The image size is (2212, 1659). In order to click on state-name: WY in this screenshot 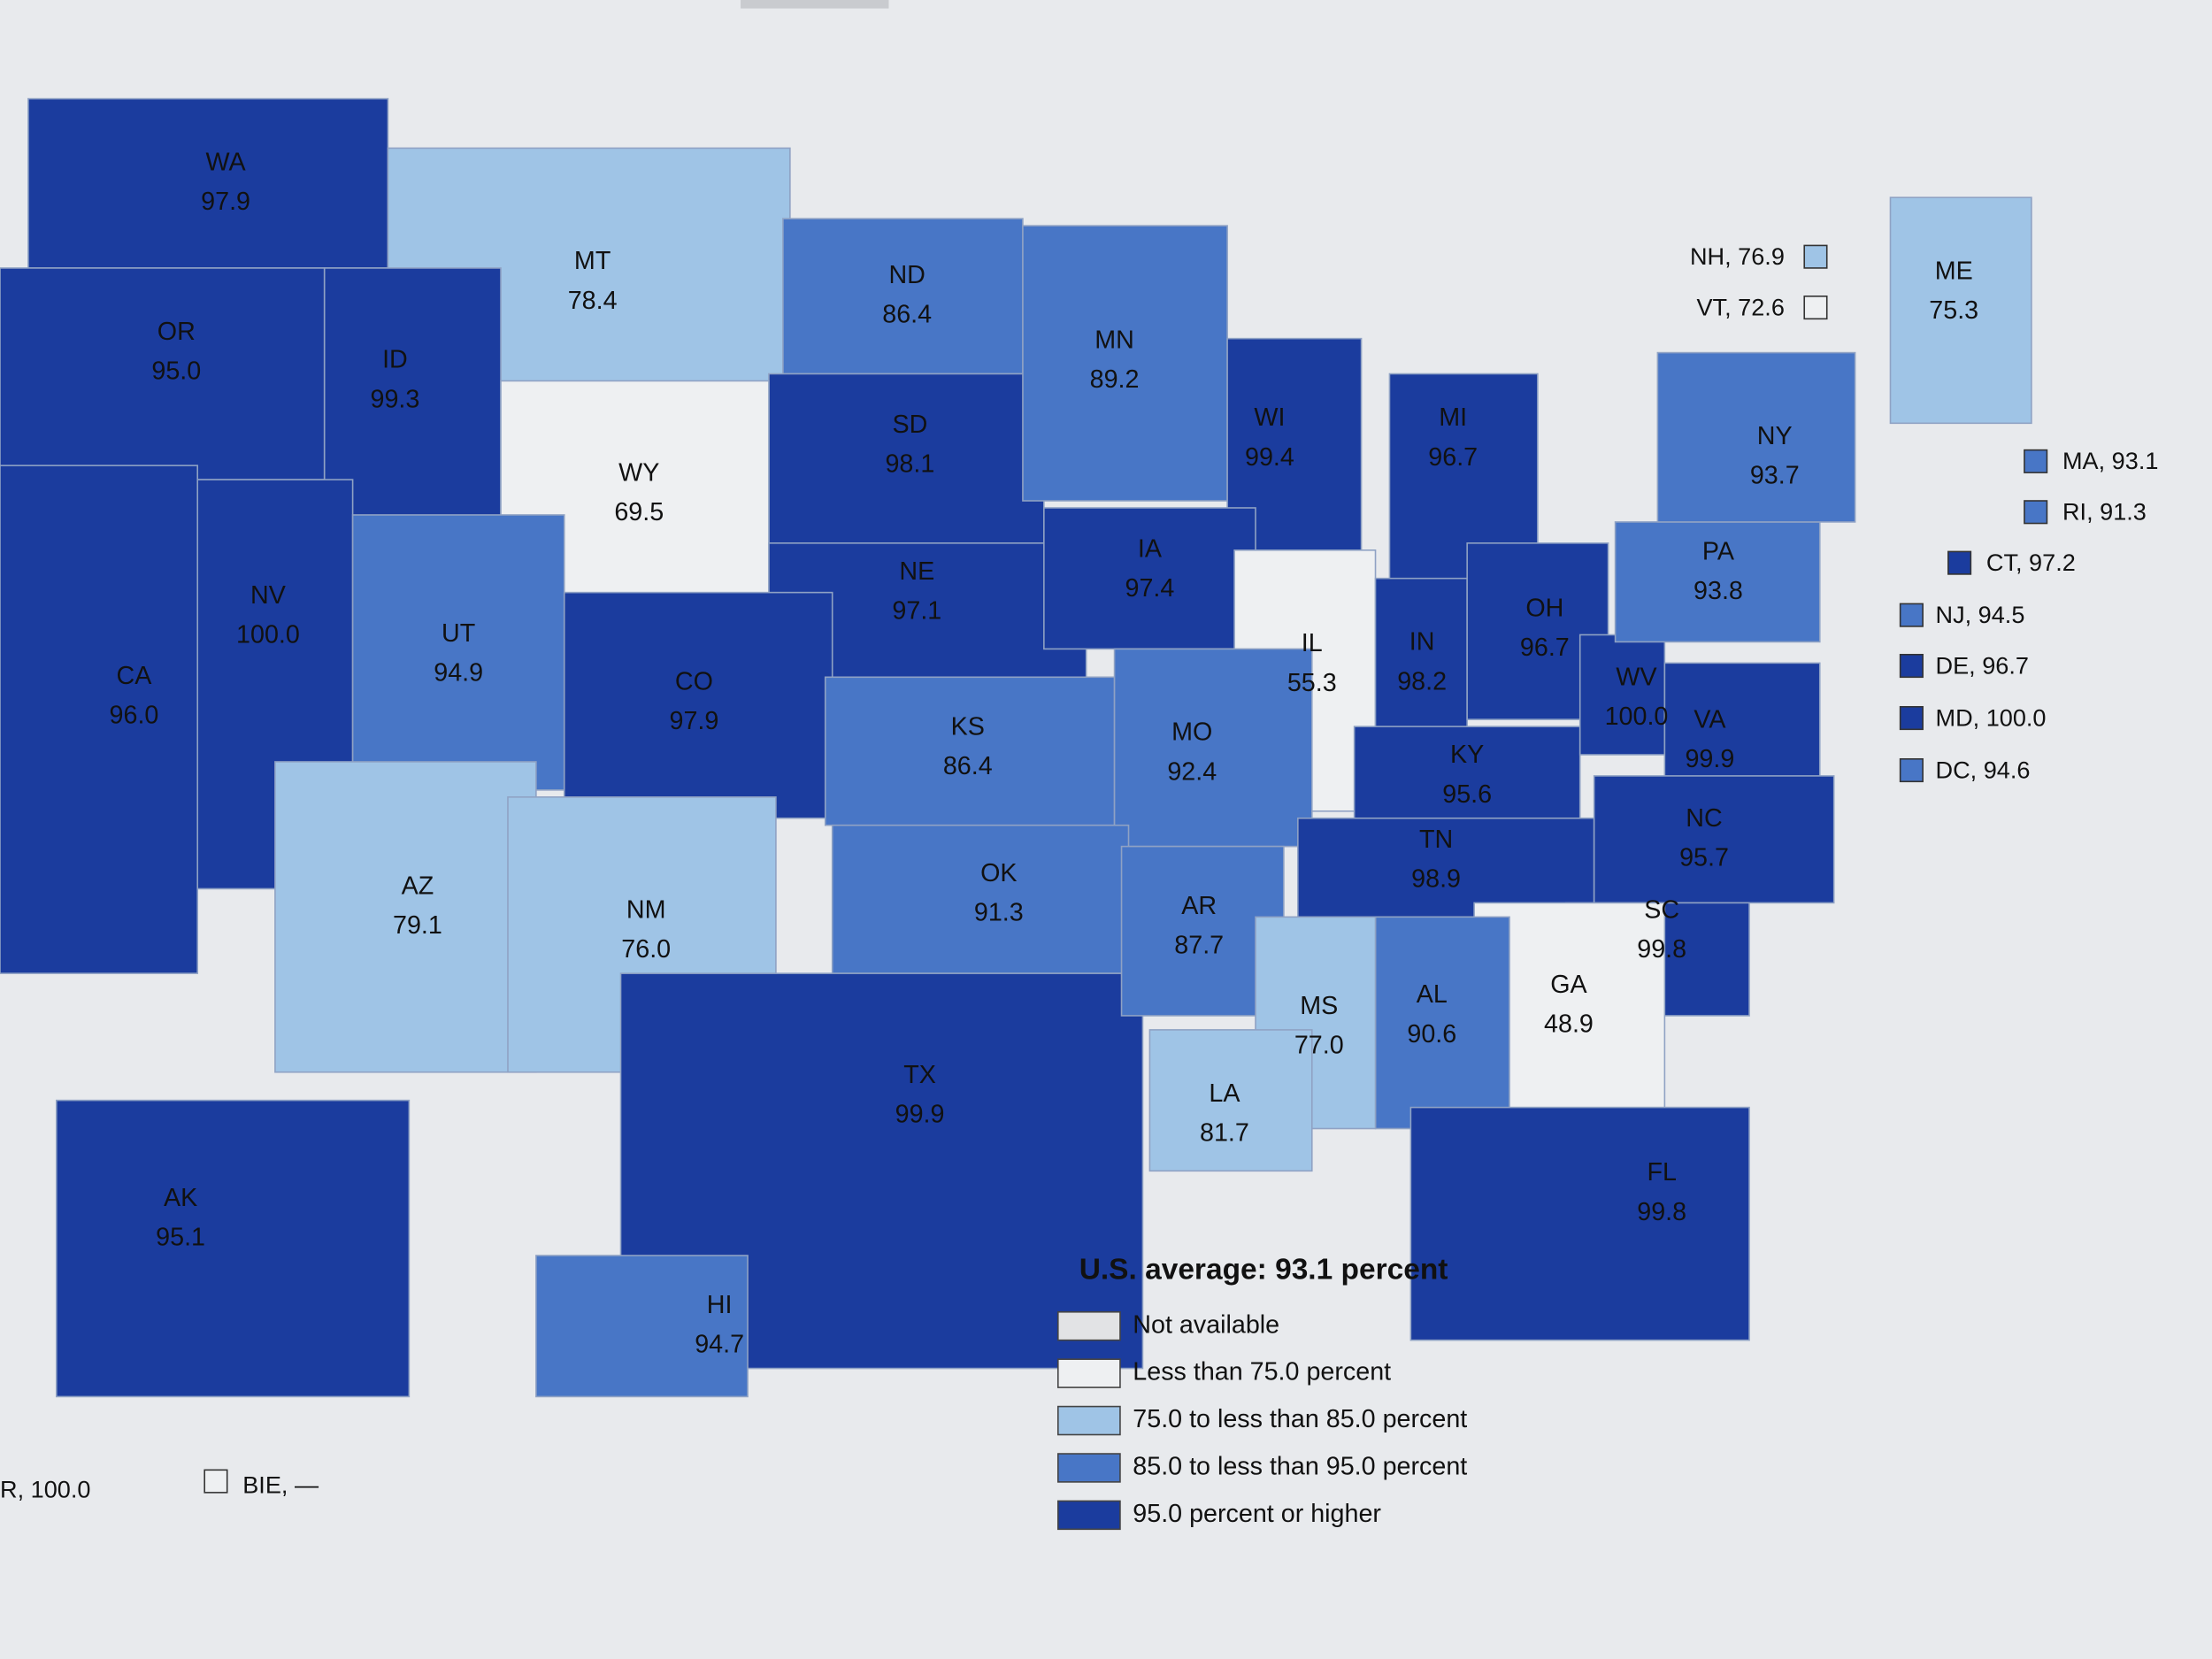, I will do `click(639, 473)`.